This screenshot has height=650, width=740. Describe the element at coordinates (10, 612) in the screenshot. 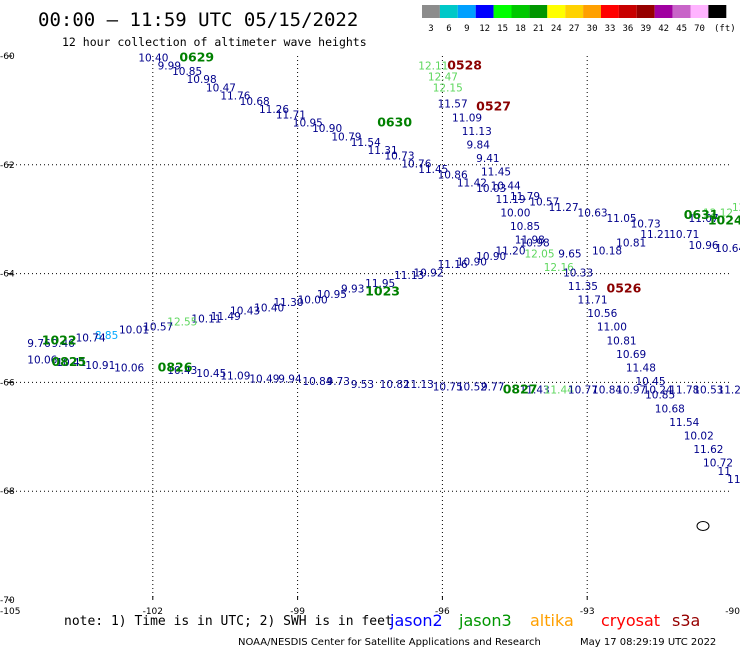

I see `lon-tick-label: -105` at that location.